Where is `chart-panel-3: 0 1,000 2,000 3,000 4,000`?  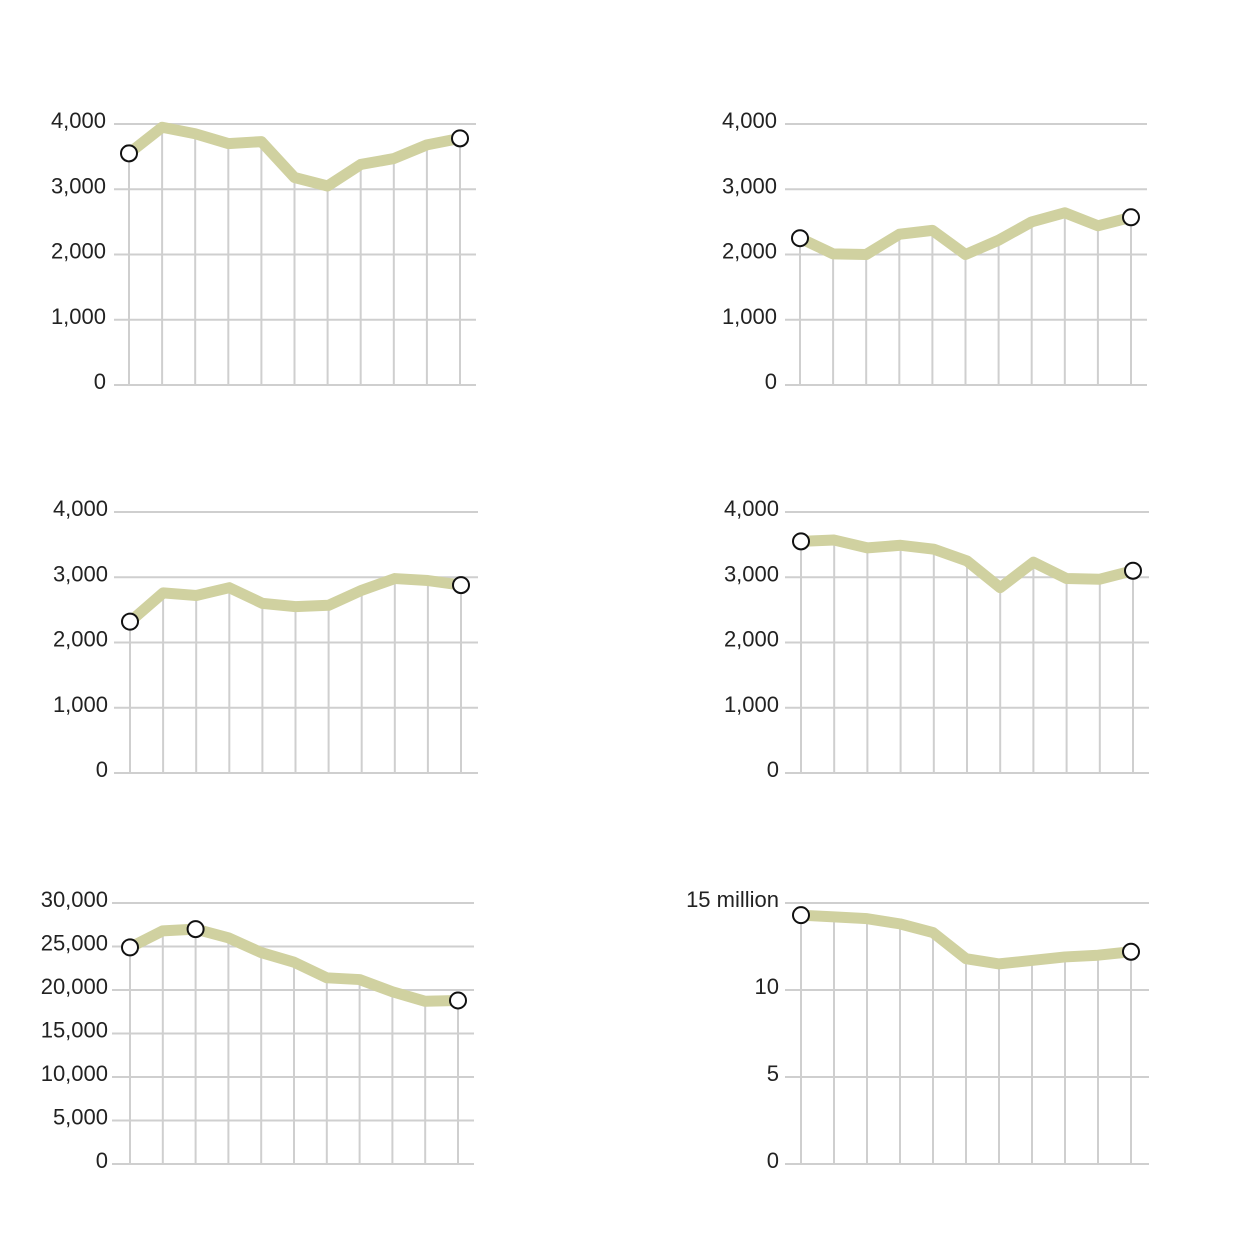 chart-panel-3: 0 1,000 2,000 3,000 4,000 is located at coordinates (265, 639).